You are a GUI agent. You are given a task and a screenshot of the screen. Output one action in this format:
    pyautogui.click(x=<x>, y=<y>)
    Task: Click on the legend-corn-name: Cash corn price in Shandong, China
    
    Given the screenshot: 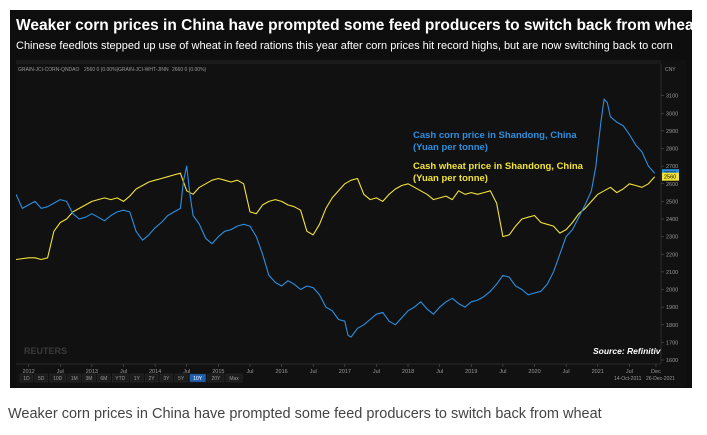 What is the action you would take?
    pyautogui.click(x=495, y=135)
    